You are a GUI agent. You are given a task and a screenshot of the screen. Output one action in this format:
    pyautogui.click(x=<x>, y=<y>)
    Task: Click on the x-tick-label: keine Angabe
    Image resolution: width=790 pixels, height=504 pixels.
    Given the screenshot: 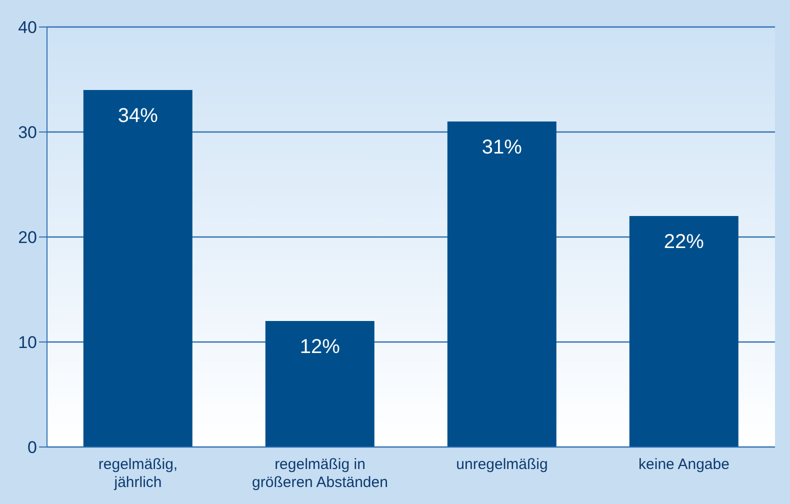 What is the action you would take?
    pyautogui.click(x=684, y=464)
    